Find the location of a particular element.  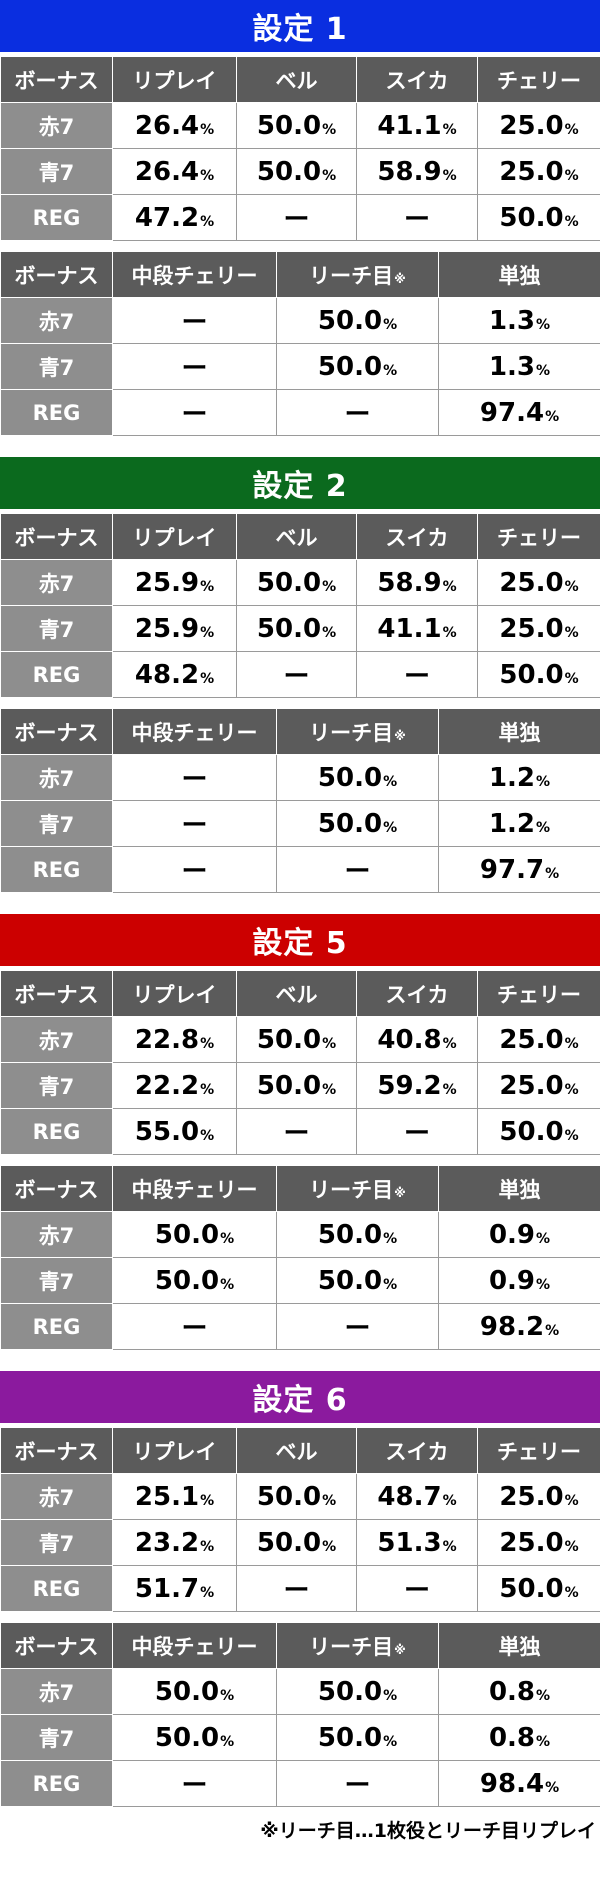

value-cell: 0.9% is located at coordinates (519, 1280).